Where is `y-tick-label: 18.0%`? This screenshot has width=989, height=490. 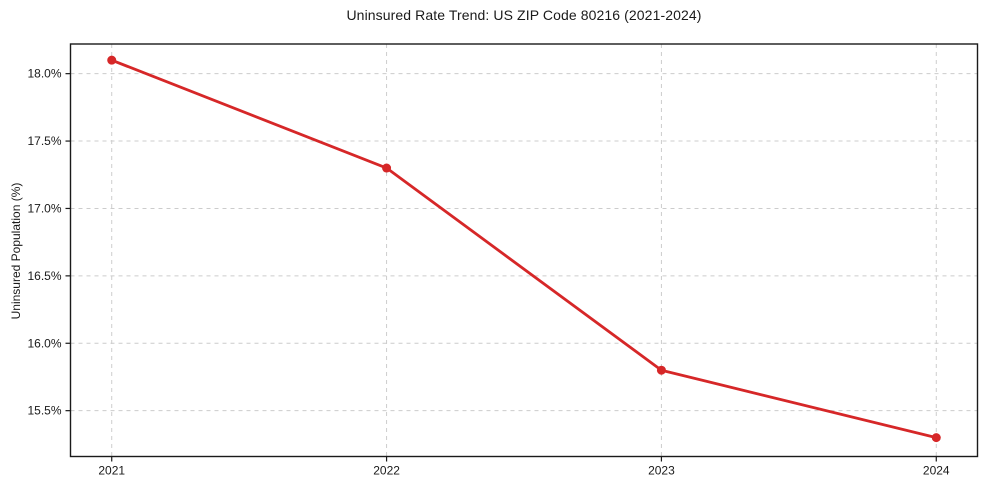
y-tick-label: 18.0% is located at coordinates (44, 74).